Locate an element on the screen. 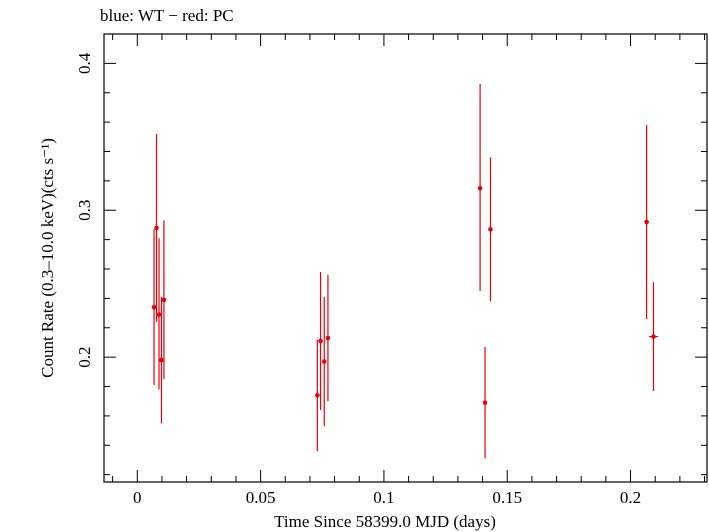 The width and height of the screenshot is (709, 532). chart-header: blue: WT − red: PC is located at coordinates (167, 15).